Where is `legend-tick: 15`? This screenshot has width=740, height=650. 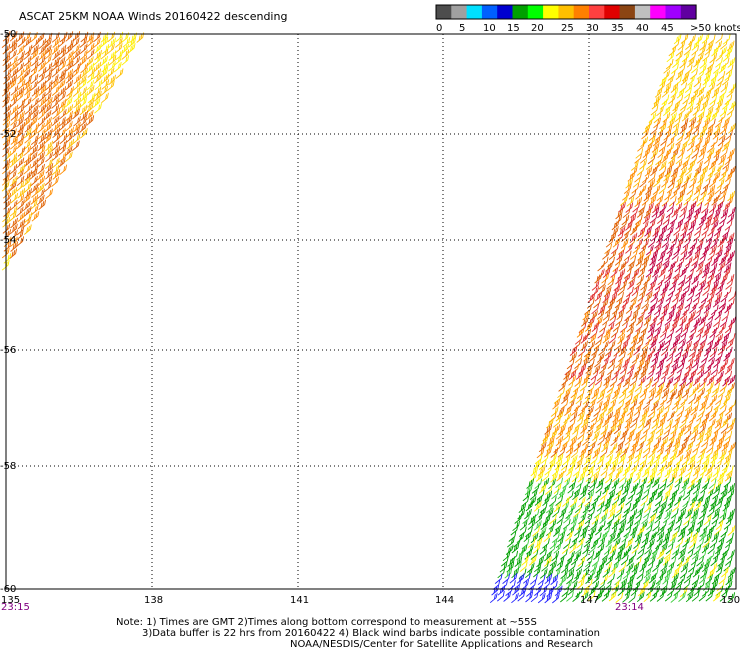 legend-tick: 15 is located at coordinates (513, 28).